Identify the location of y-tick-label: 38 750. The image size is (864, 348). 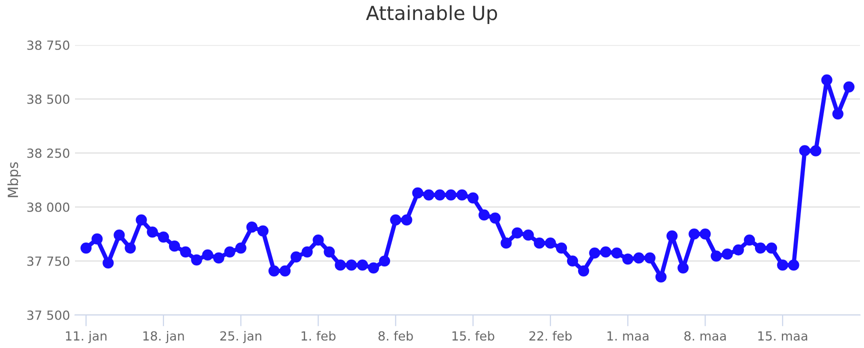
(48, 45).